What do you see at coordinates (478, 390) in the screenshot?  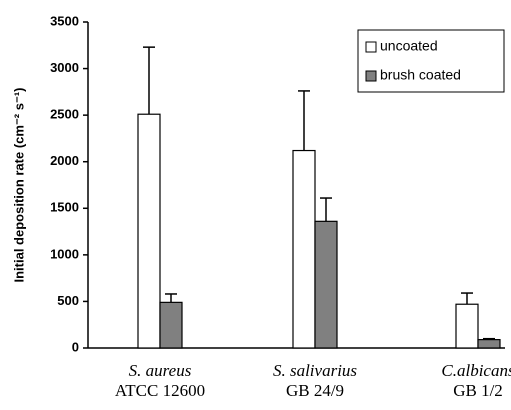 I see `category-strain: GB 1/2` at bounding box center [478, 390].